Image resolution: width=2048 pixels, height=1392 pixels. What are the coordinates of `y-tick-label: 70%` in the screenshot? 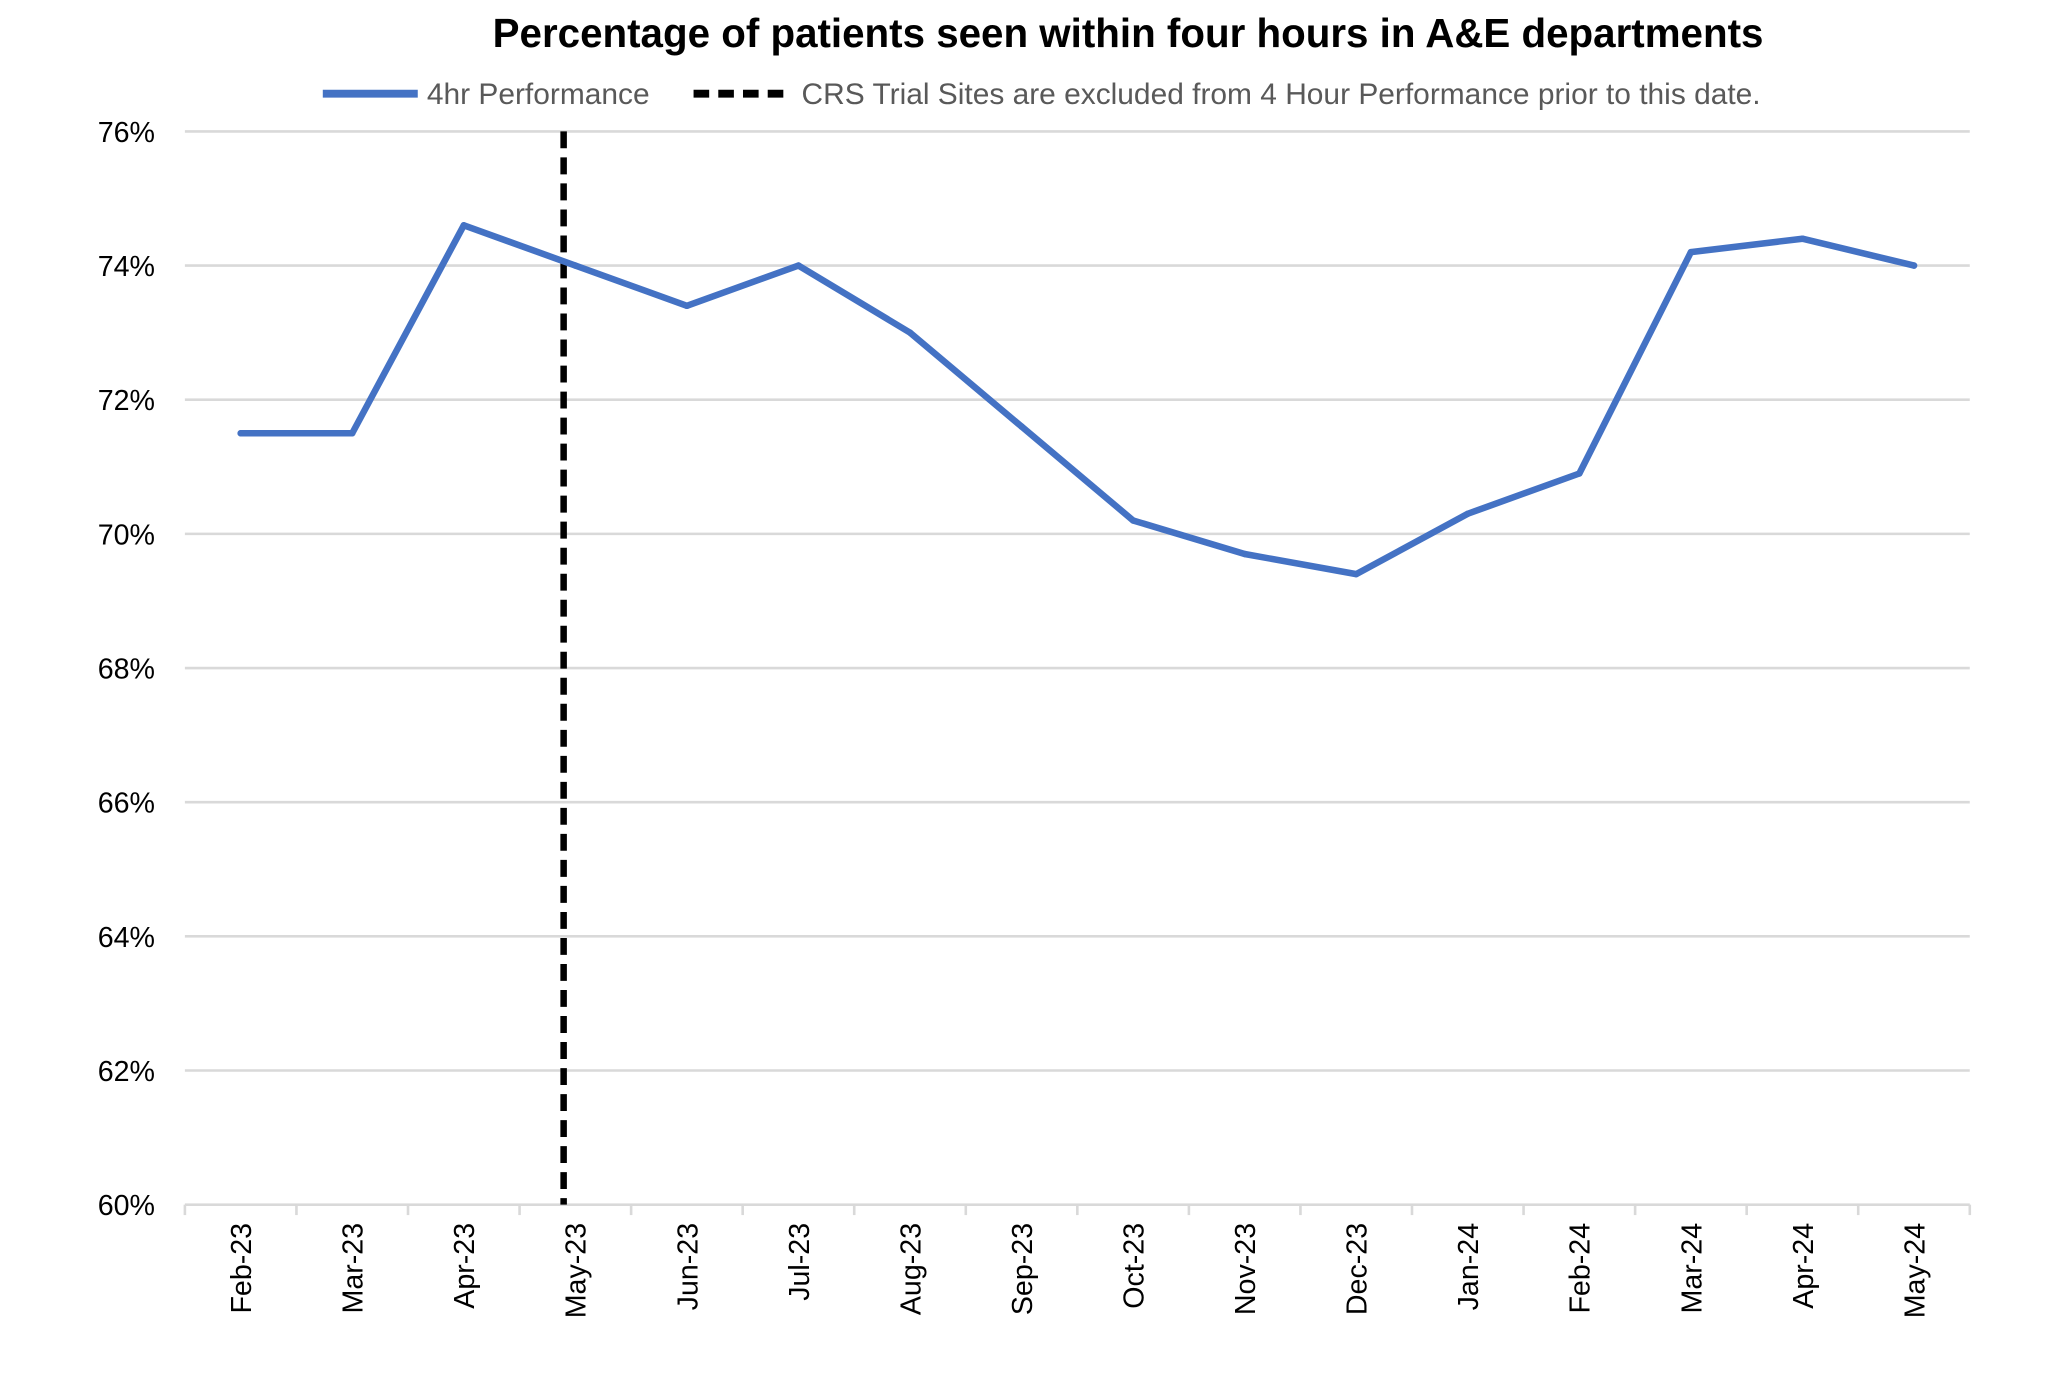 It's located at (126, 535).